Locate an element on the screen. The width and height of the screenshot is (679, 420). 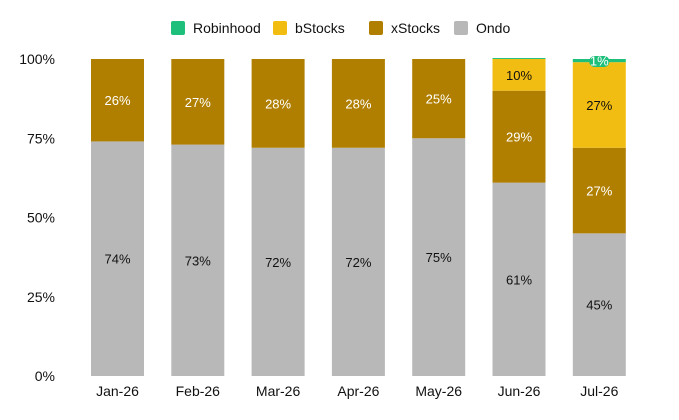
x-tick-label: Mar-26 is located at coordinates (278, 391).